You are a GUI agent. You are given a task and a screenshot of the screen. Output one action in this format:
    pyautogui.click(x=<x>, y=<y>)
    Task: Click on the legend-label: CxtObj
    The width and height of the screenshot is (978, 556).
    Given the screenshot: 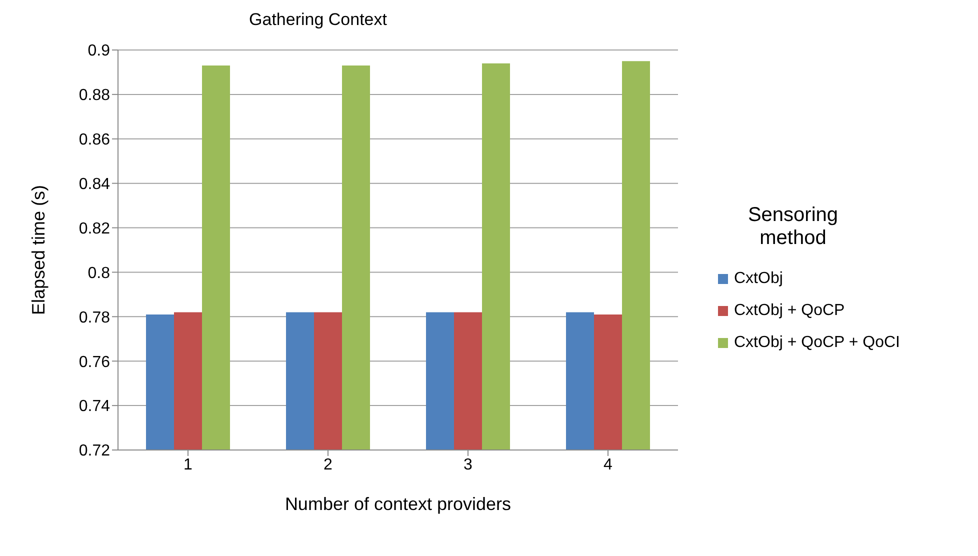 What is the action you would take?
    pyautogui.click(x=758, y=279)
    